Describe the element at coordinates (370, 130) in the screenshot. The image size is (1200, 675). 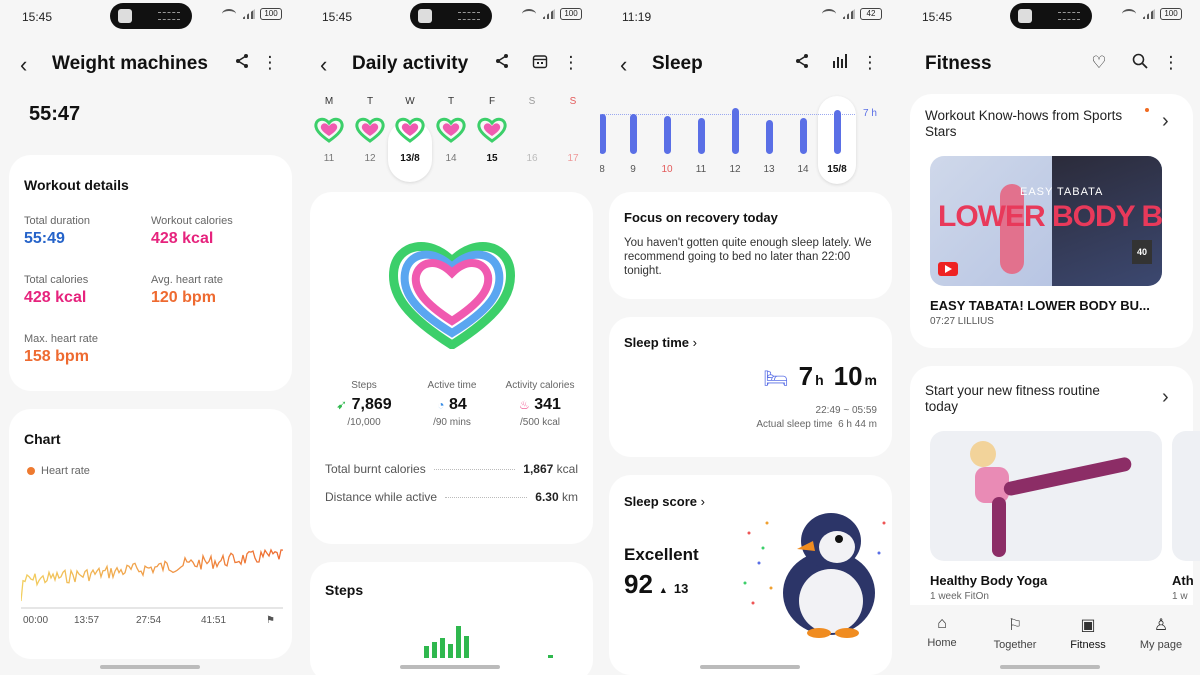
I see `week-day-1: T 12` at that location.